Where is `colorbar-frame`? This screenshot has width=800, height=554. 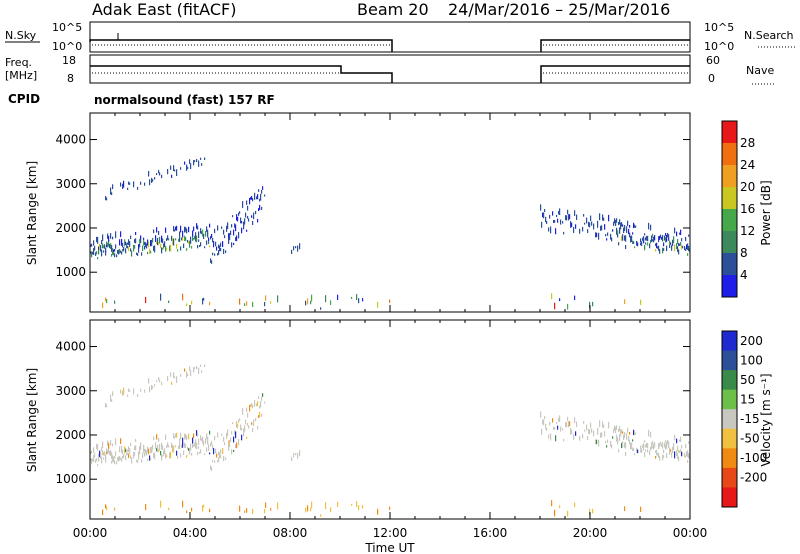
colorbar-frame is located at coordinates (729, 209).